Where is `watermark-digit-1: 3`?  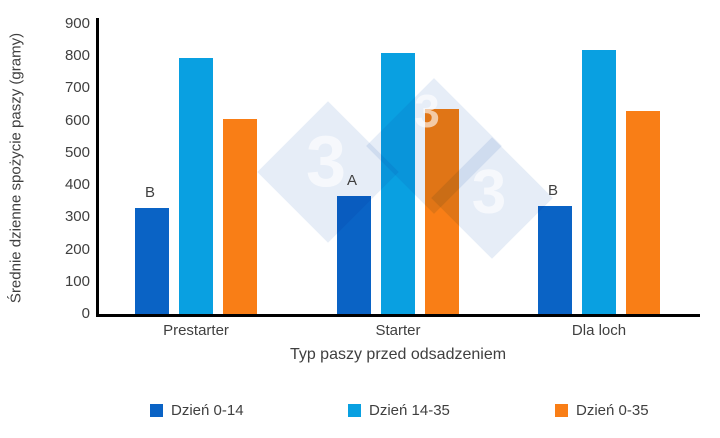 watermark-digit-1: 3 is located at coordinates (326, 162).